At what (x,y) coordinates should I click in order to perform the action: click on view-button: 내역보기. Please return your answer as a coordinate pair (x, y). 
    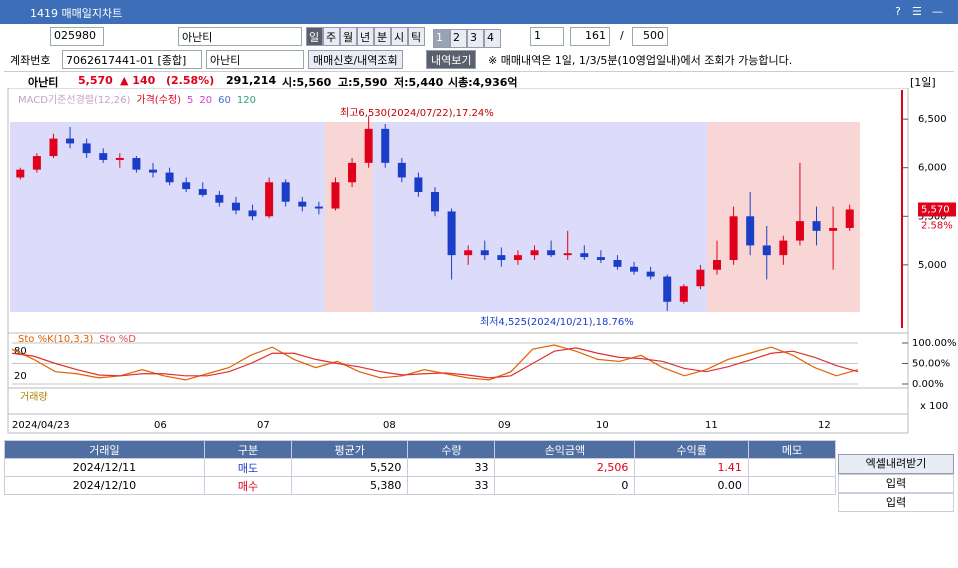
    Looking at the image, I should click on (451, 59).